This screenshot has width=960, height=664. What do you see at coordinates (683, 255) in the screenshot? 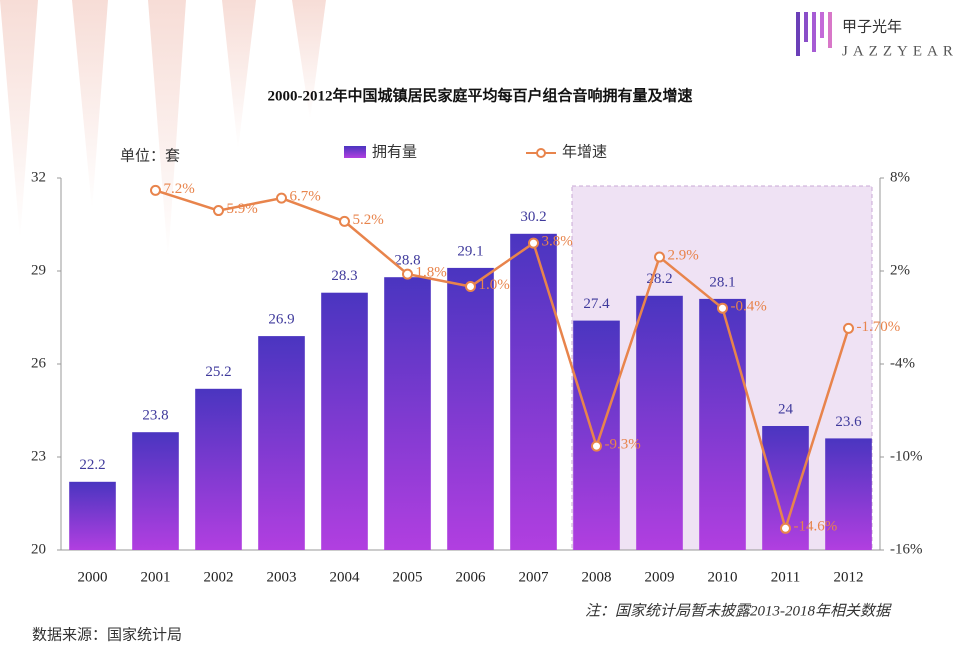
I see `growth-value-label: 2.9%` at bounding box center [683, 255].